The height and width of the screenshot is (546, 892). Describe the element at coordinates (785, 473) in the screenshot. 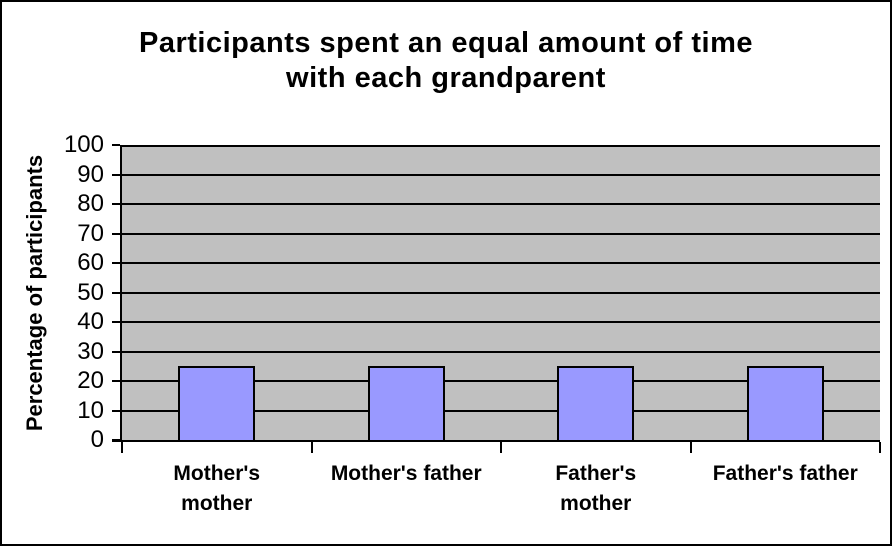

I see `x-category-label: Father's father` at that location.